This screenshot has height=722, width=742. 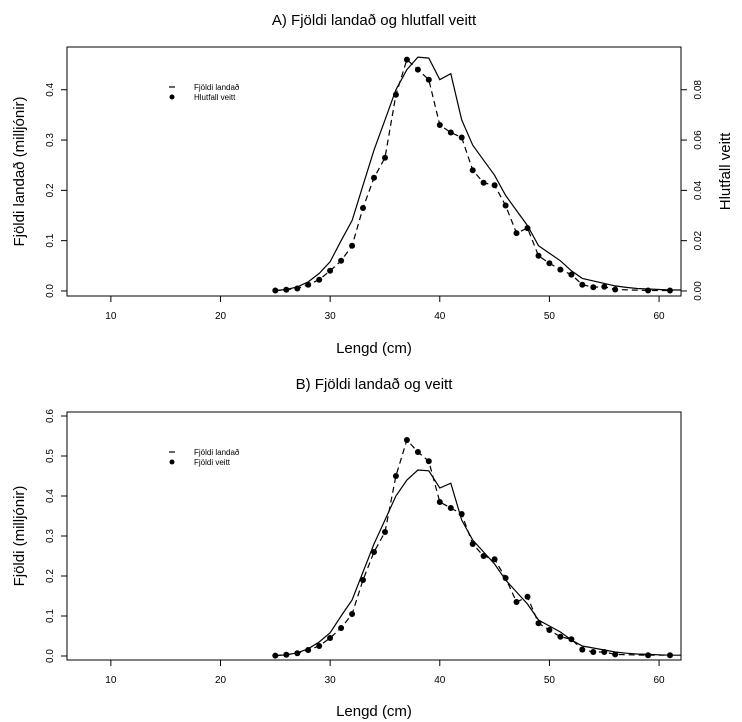 I want to click on chart-title: B) Fjöldi landað og veitt, so click(x=375, y=384).